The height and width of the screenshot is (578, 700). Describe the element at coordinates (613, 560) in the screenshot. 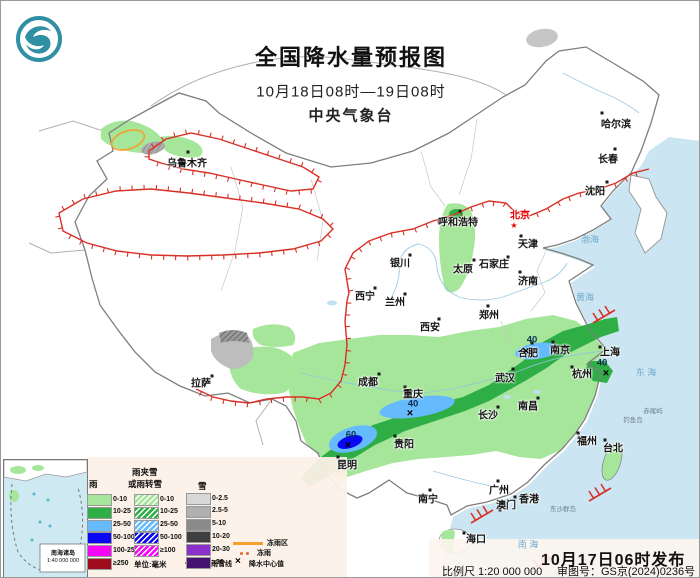

I see `issue-time: 10月17日06时发布` at that location.